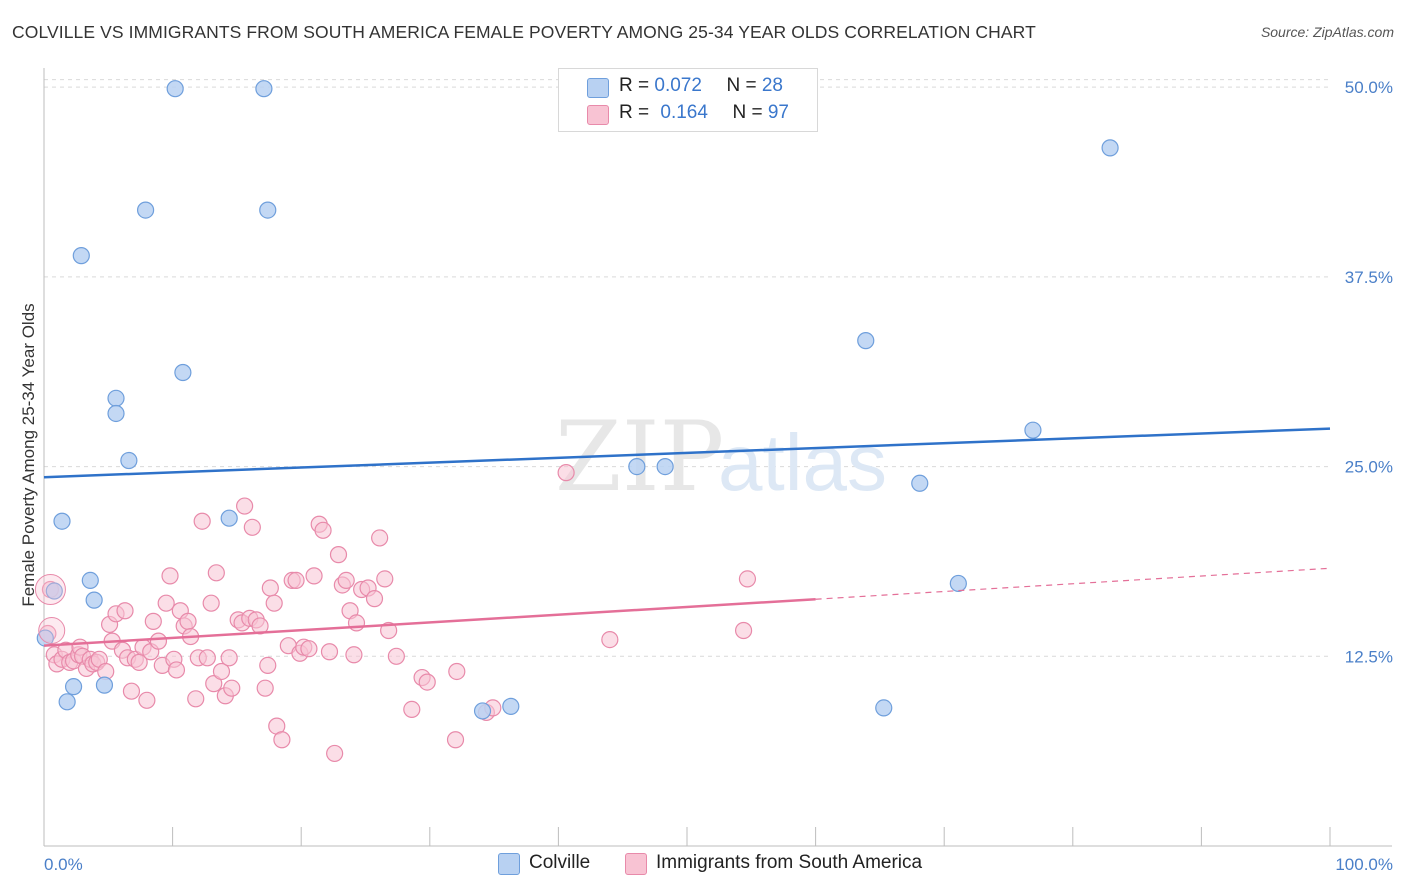 This screenshot has width=1406, height=892. Describe the element at coordinates (684, 112) in the screenshot. I see `legend-r-value: 0.164` at that location.